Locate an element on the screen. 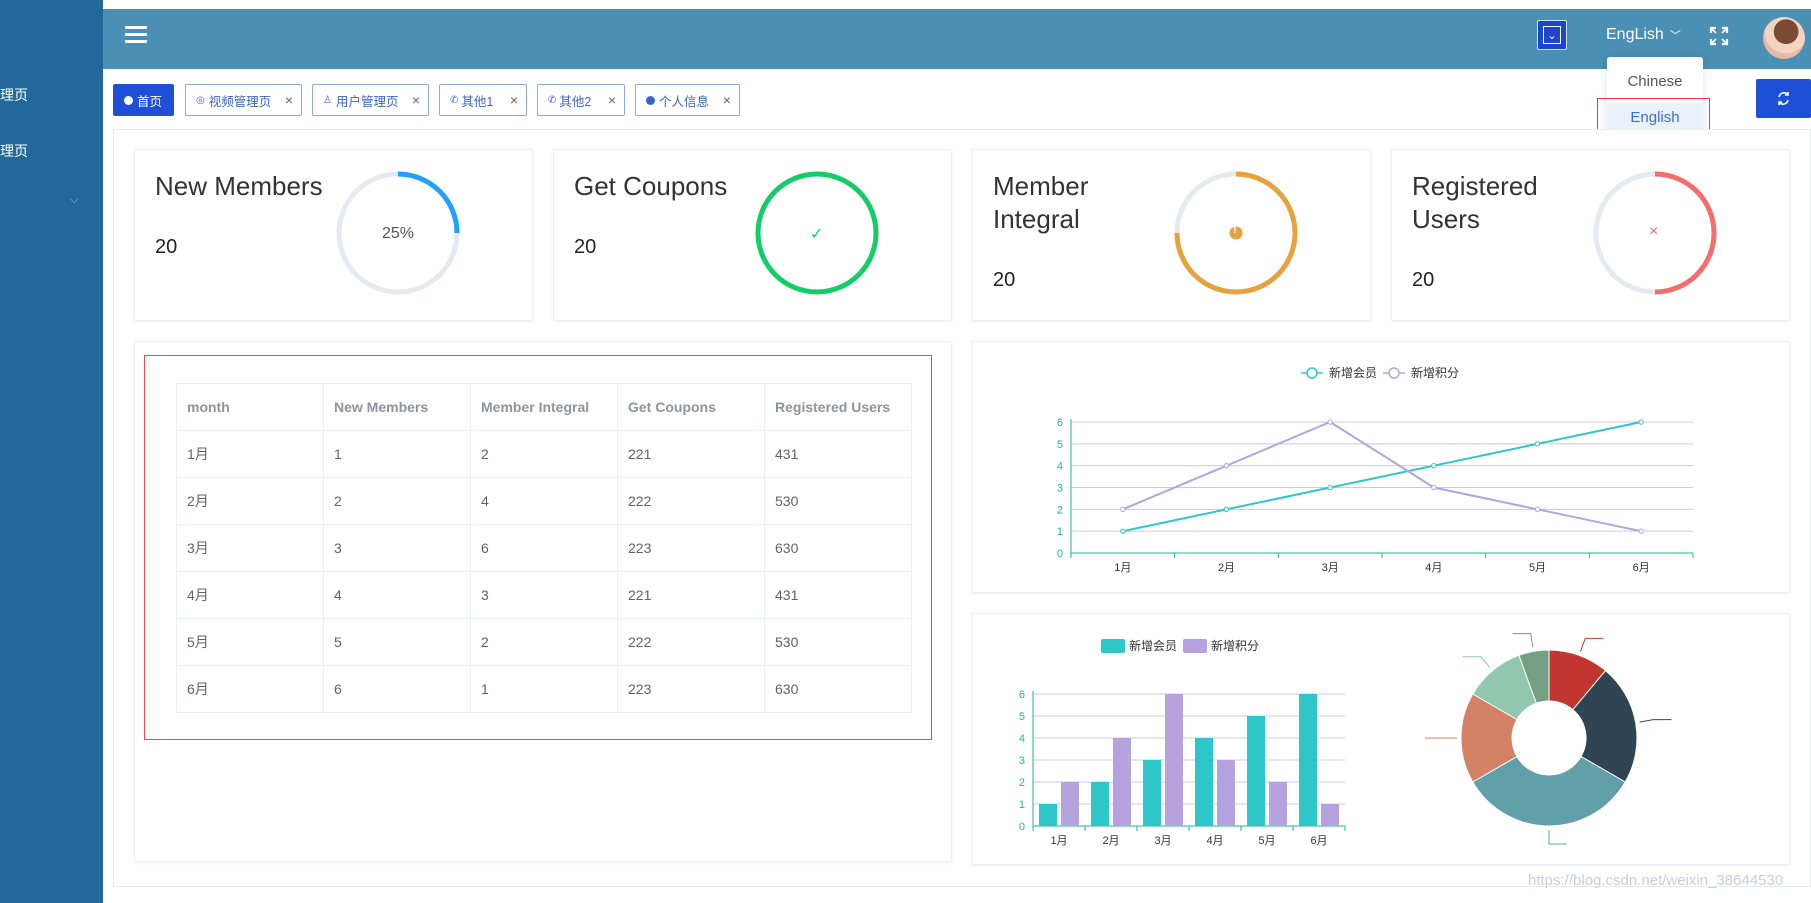 This screenshot has height=903, width=1811. sidebar-item-label: 理页 is located at coordinates (14, 151).